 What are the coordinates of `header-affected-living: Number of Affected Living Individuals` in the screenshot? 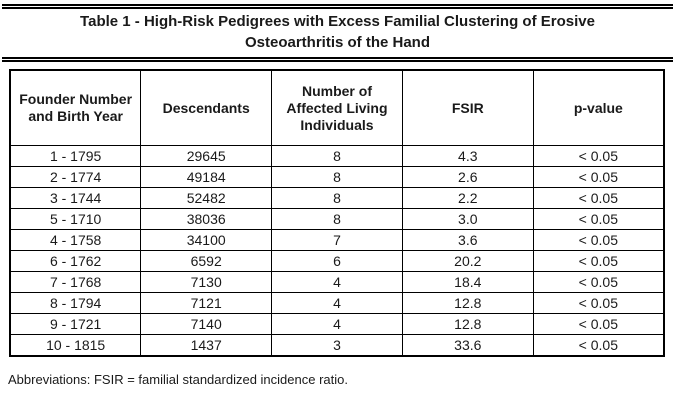 It's located at (337, 107).